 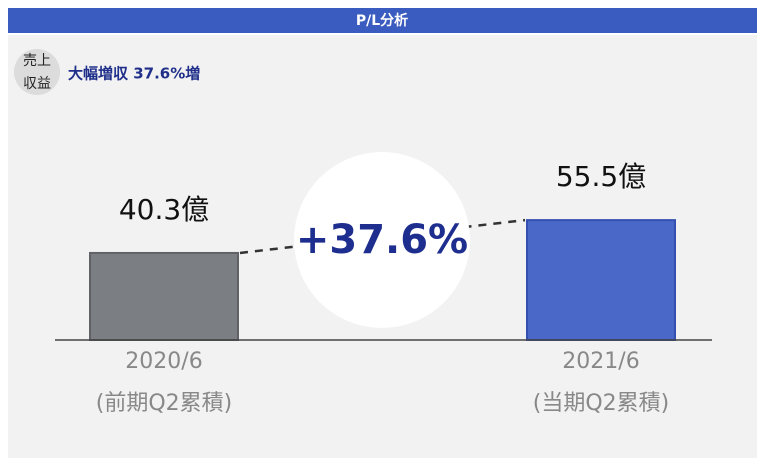 What do you see at coordinates (164, 403) in the screenshot?
I see `x-tick-note: (前期Q2累積)` at bounding box center [164, 403].